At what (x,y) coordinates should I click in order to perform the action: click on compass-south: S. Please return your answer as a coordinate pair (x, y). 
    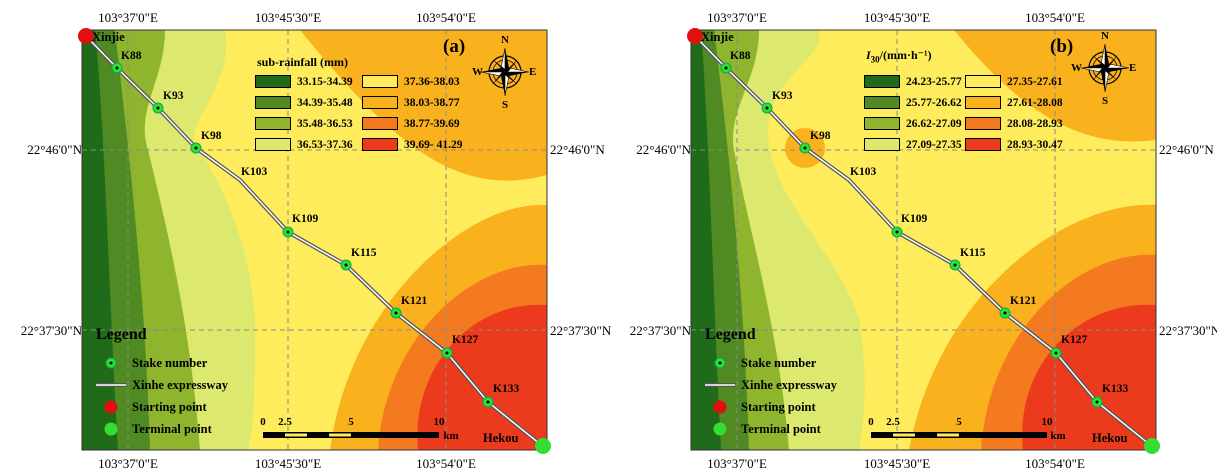
    Looking at the image, I should click on (505, 105).